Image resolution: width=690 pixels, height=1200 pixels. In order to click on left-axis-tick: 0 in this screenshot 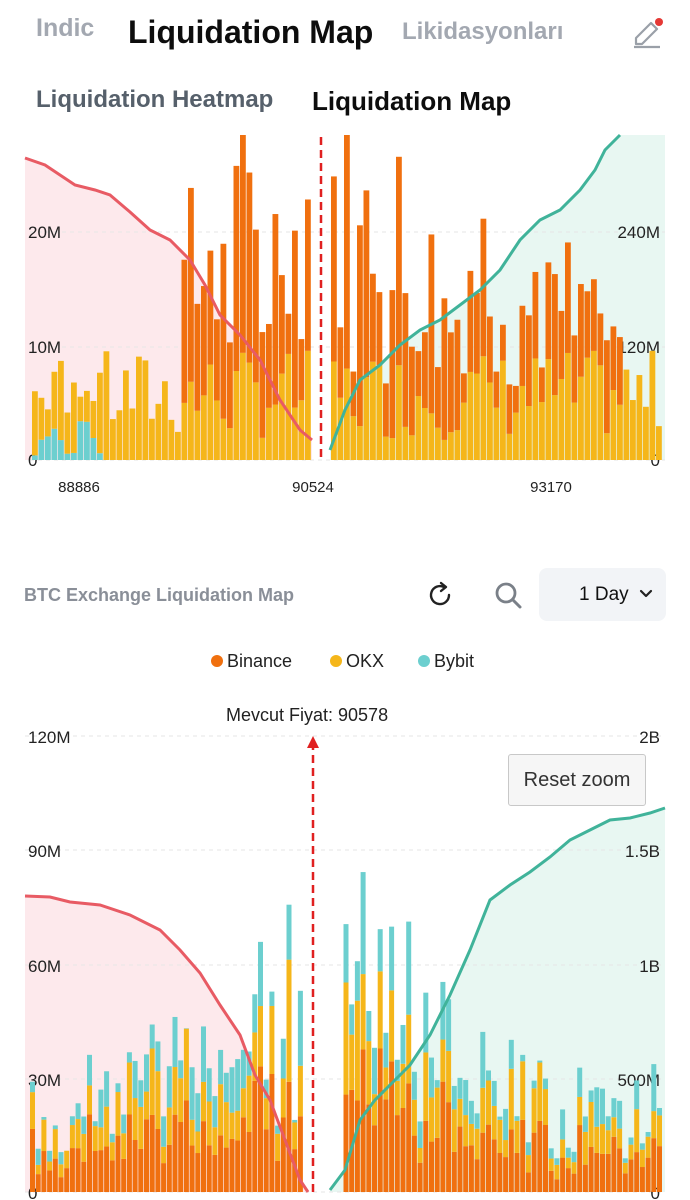, I will do `click(32, 460)`.